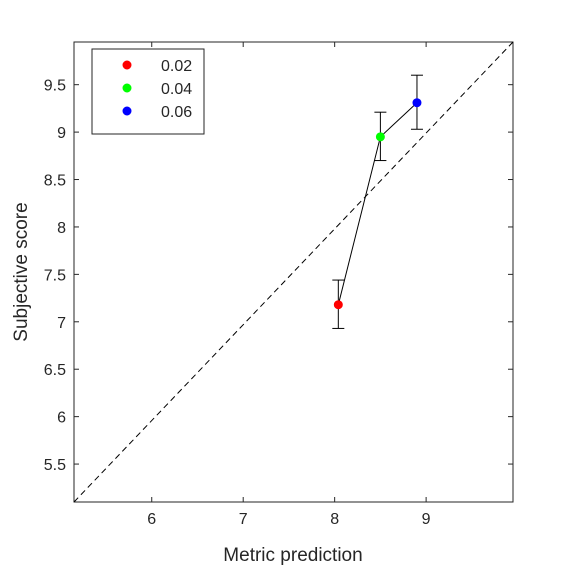 This screenshot has height=567, width=567. Describe the element at coordinates (61, 323) in the screenshot. I see `y-tick-label: 7` at that location.